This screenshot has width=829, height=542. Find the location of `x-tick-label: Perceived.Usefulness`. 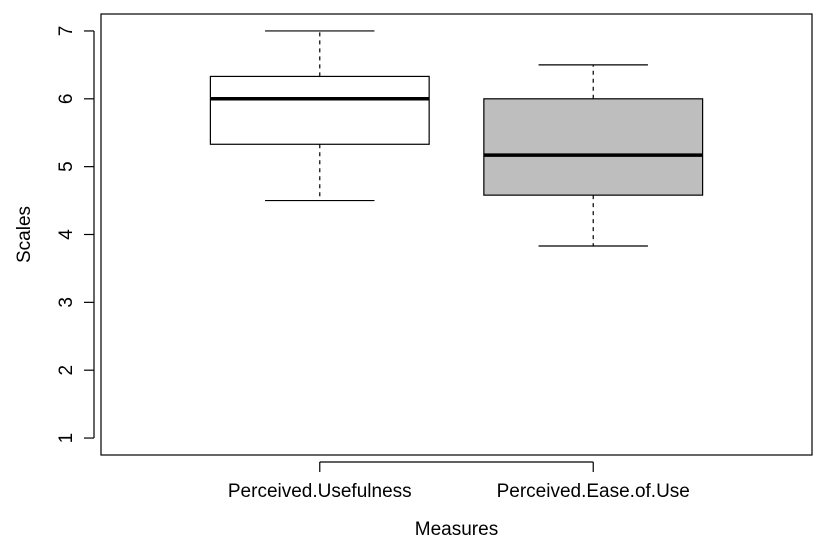

x-tick-label: Perceived.Usefulness is located at coordinates (320, 491).